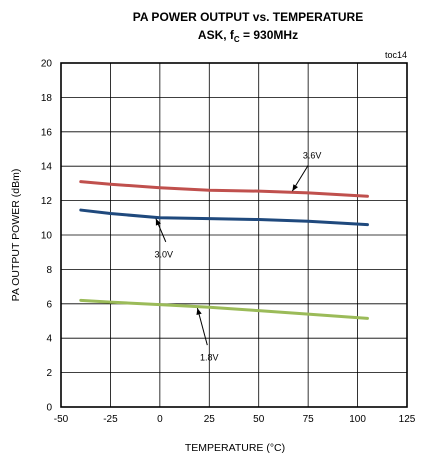 The height and width of the screenshot is (457, 435). Describe the element at coordinates (357, 419) in the screenshot. I see `x-tick-label: 100` at that location.